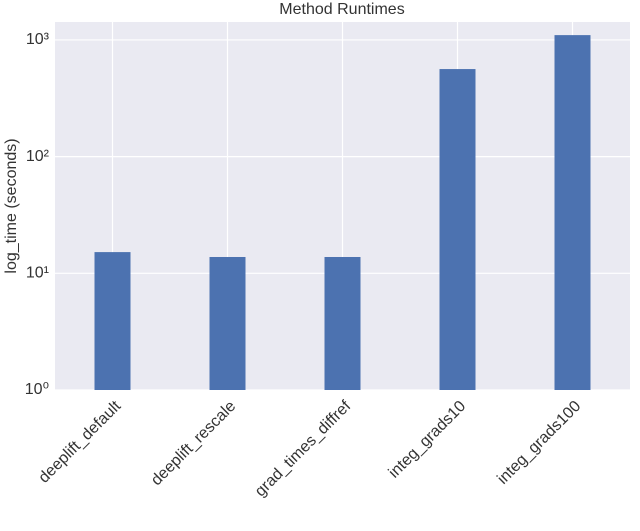 The height and width of the screenshot is (531, 640). What do you see at coordinates (11, 205) in the screenshot?
I see `y-axis-label: log_time (seconds)` at bounding box center [11, 205].